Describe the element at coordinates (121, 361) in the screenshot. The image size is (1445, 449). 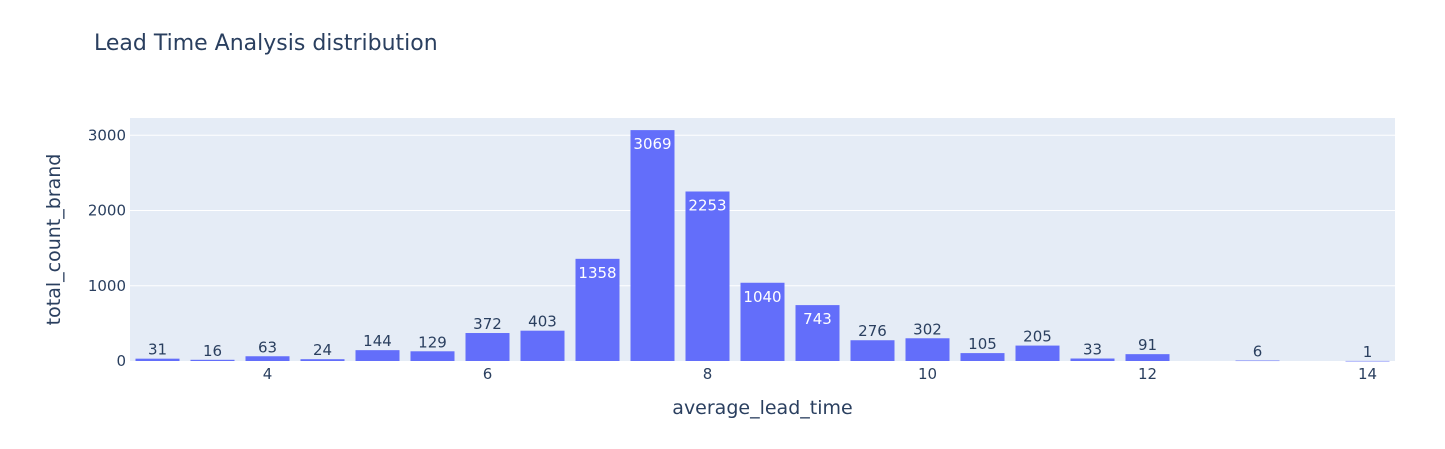
I see `y-tick-label: 0` at that location.